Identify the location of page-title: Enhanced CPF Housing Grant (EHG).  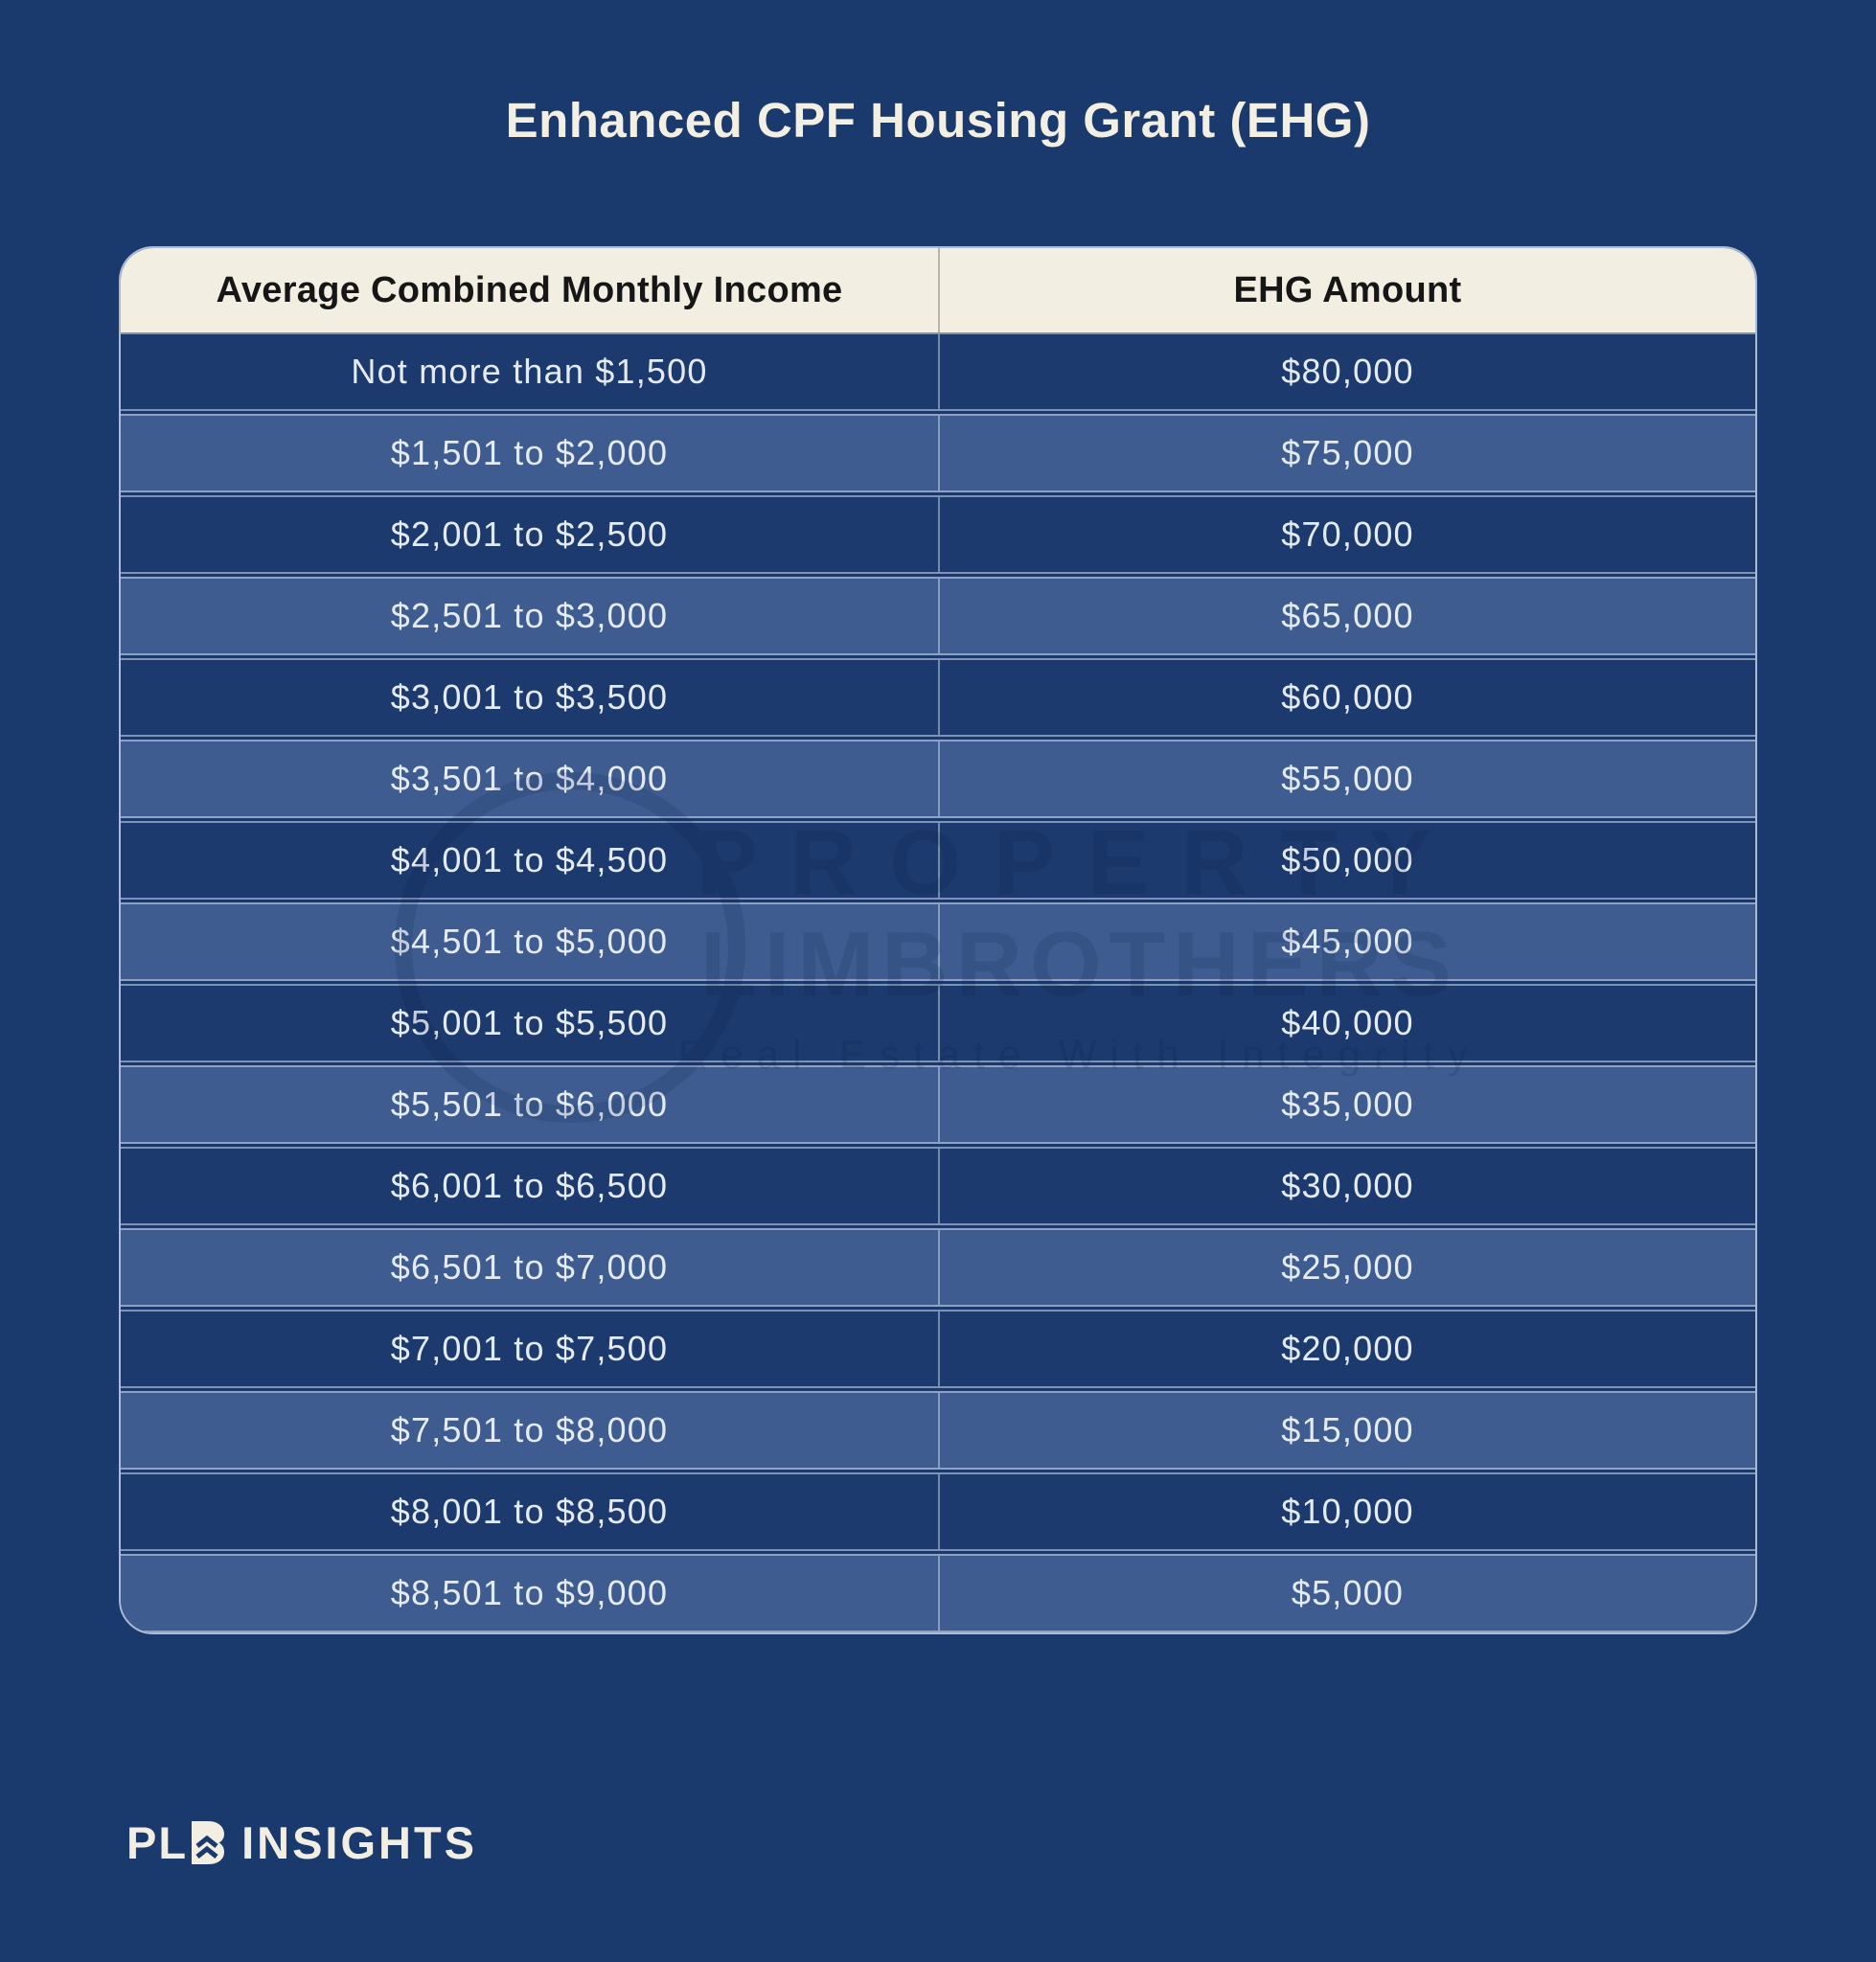
(938, 120).